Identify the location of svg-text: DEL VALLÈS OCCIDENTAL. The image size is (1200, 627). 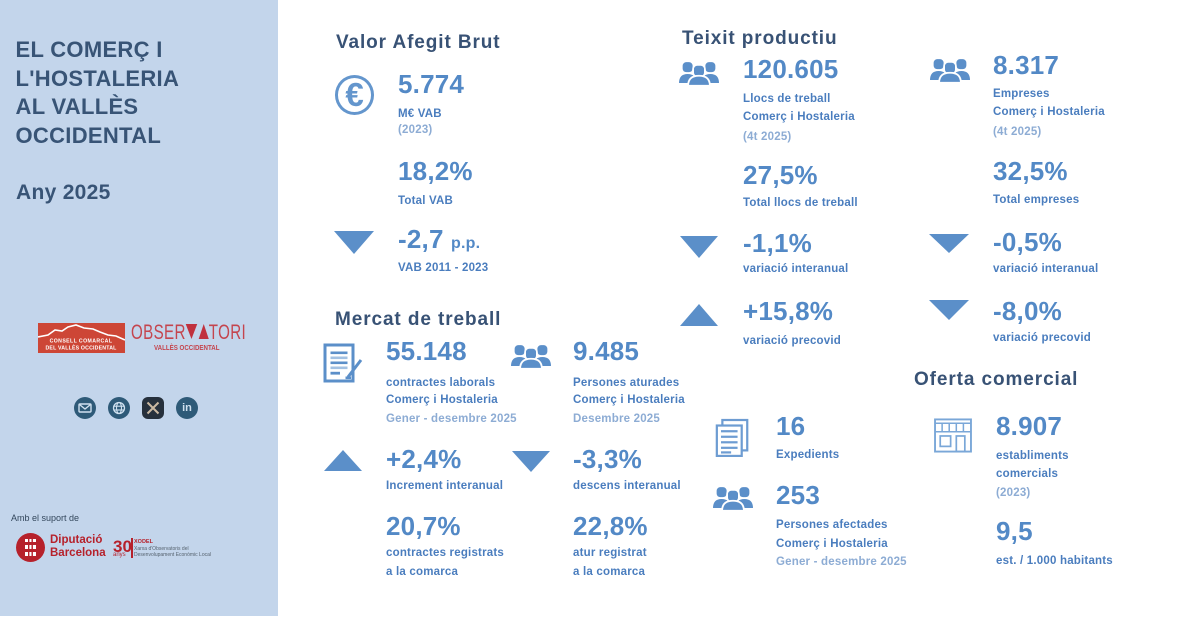
(81, 348).